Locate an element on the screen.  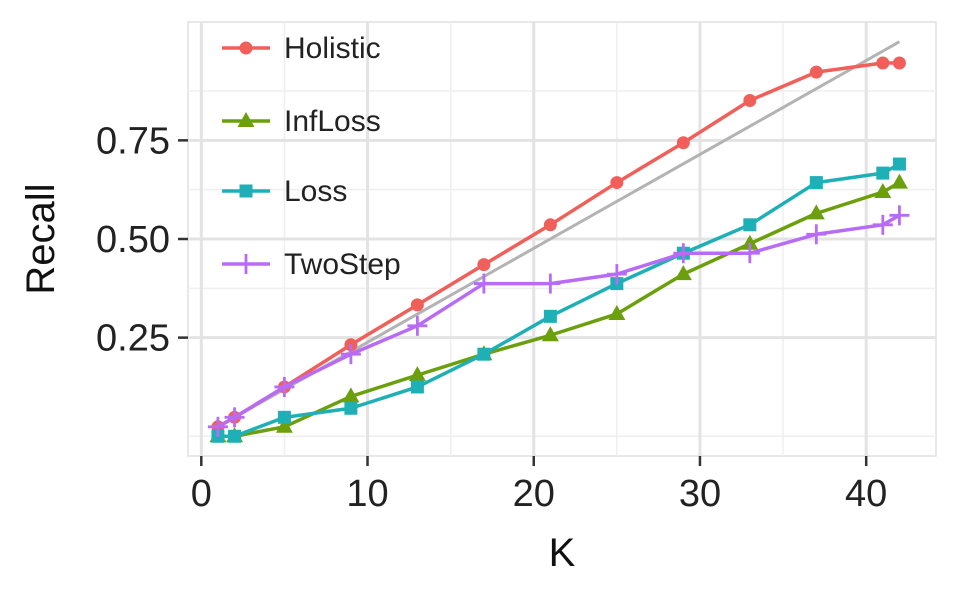
x-tick-label: 20 is located at coordinates (534, 494).